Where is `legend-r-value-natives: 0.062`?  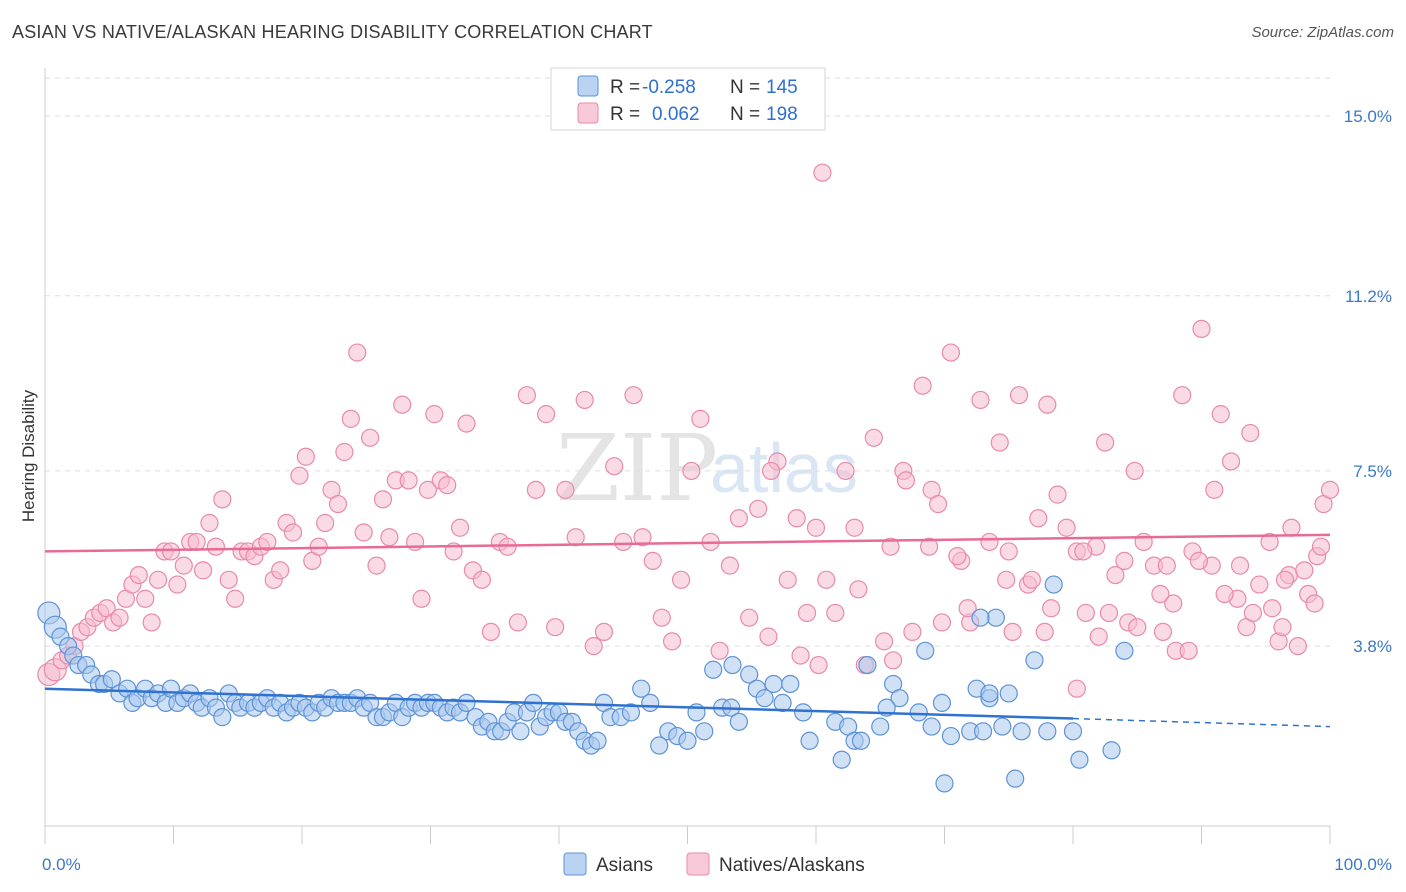 legend-r-value-natives: 0.062 is located at coordinates (676, 114).